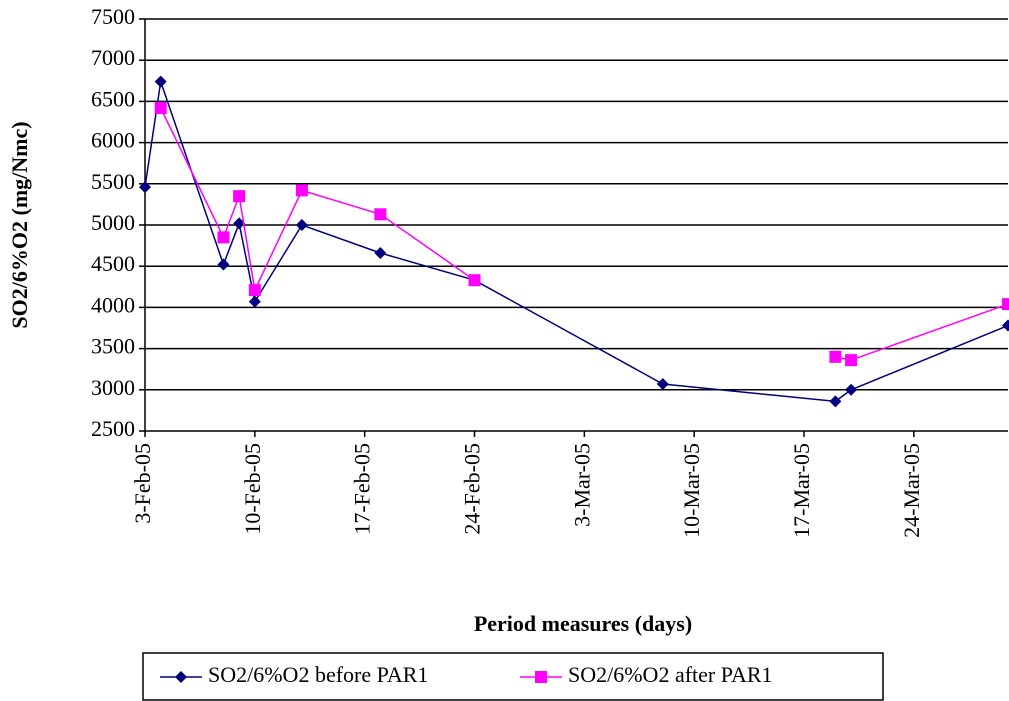  Describe the element at coordinates (113, 428) in the screenshot. I see `y-tick-label: 2500` at that location.